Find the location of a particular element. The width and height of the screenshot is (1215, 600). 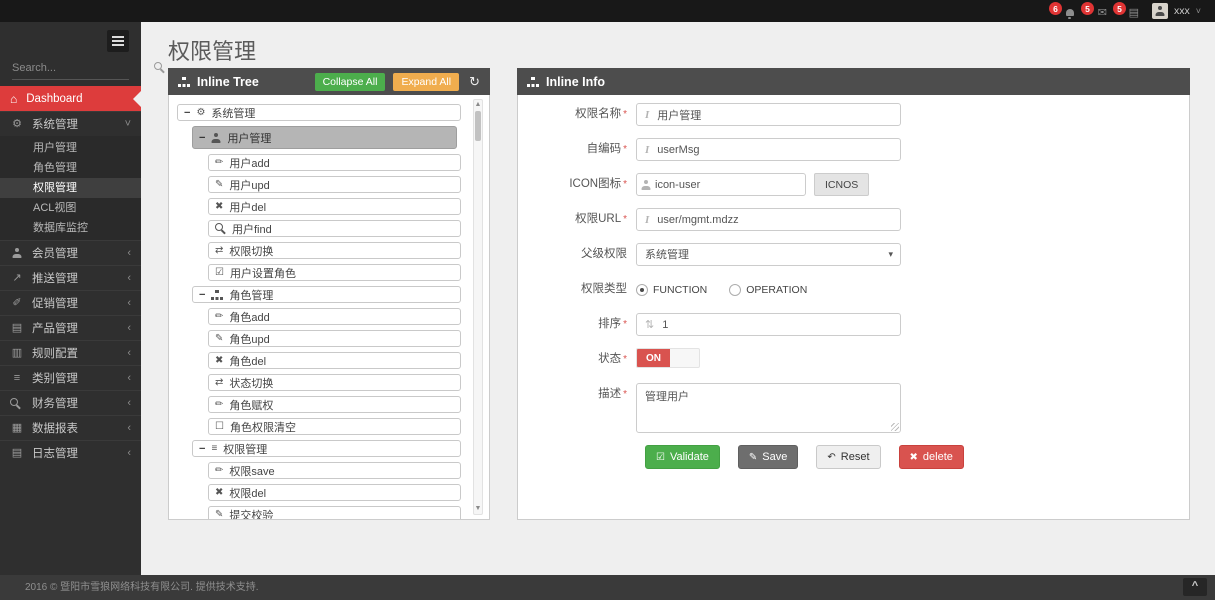

scroll-up-icon: ▲ is located at coordinates (478, 104).